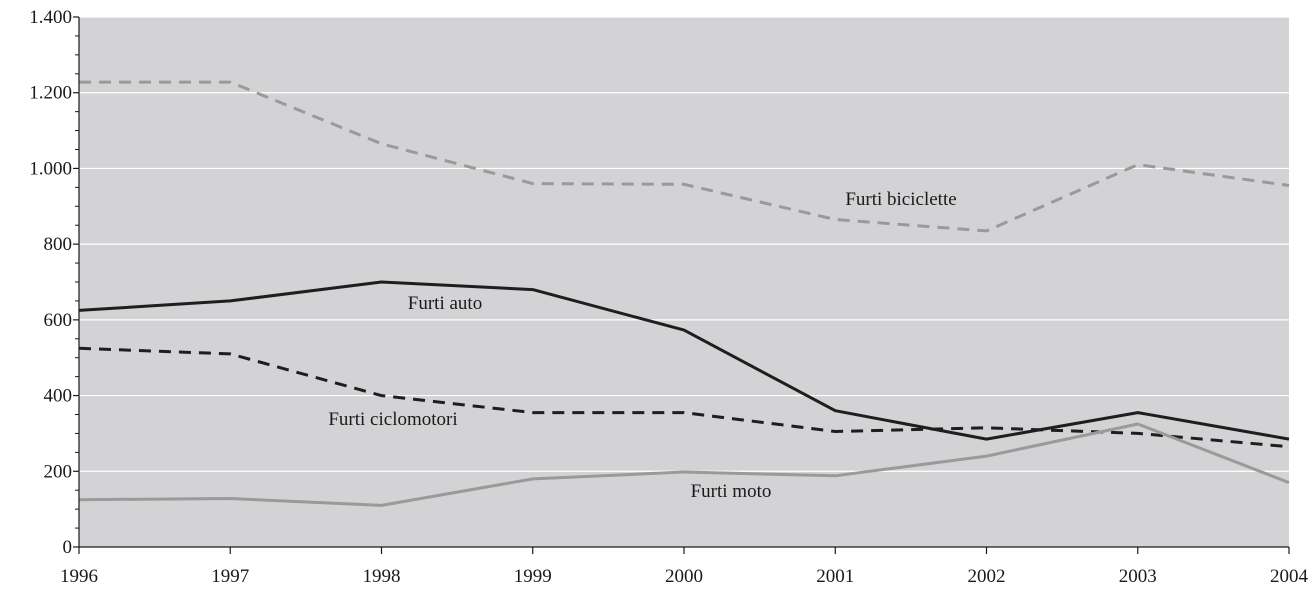 The image size is (1311, 593). What do you see at coordinates (1138, 576) in the screenshot?
I see `x-tick-label: 2003` at bounding box center [1138, 576].